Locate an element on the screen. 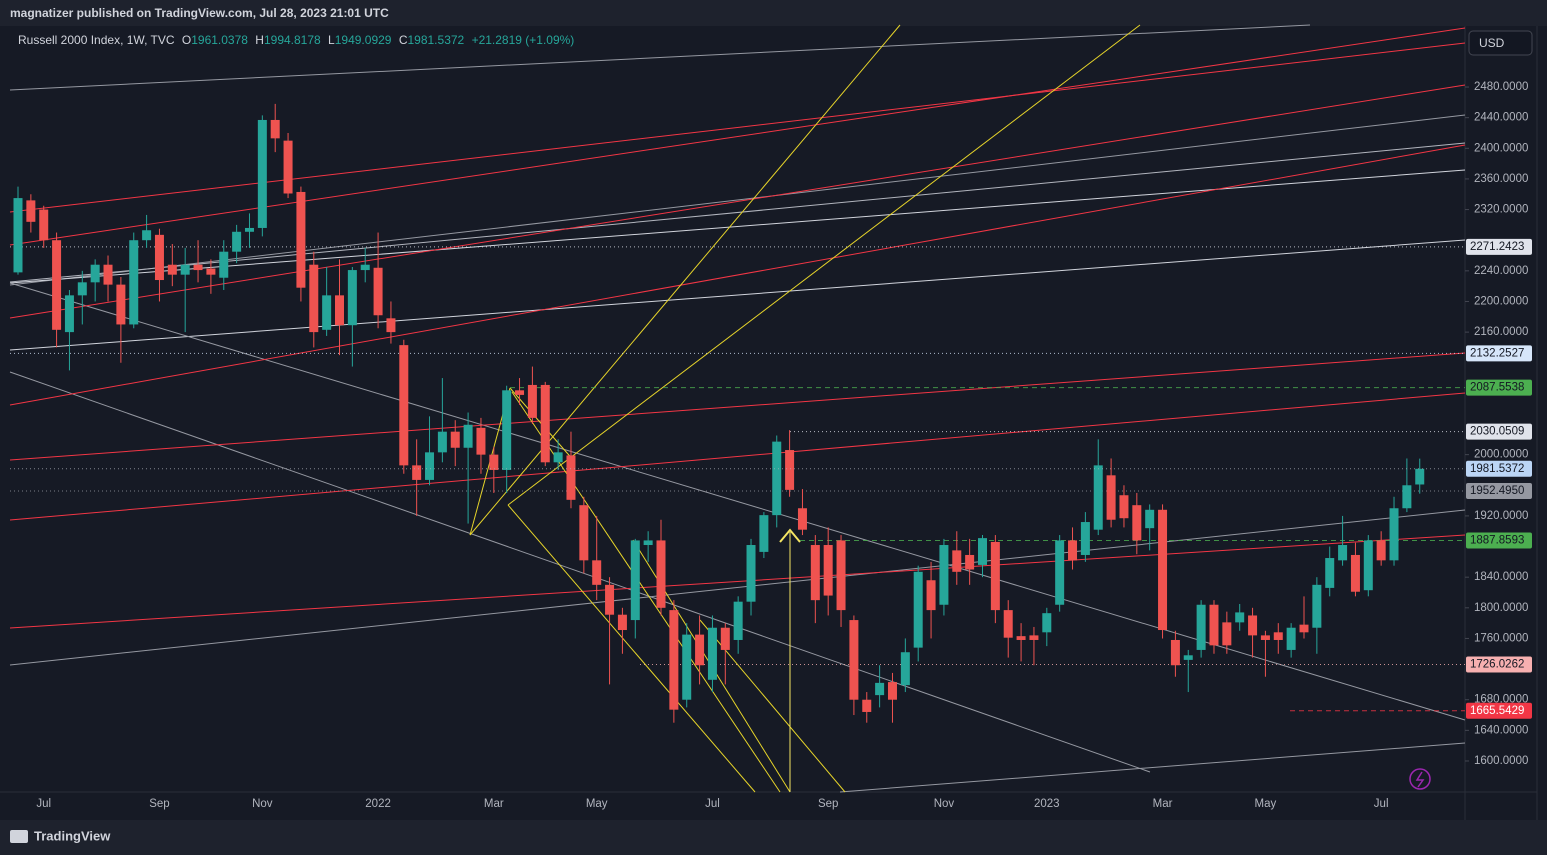 The width and height of the screenshot is (1547, 855). y-tick-label: 1680.0000 is located at coordinates (1501, 700).